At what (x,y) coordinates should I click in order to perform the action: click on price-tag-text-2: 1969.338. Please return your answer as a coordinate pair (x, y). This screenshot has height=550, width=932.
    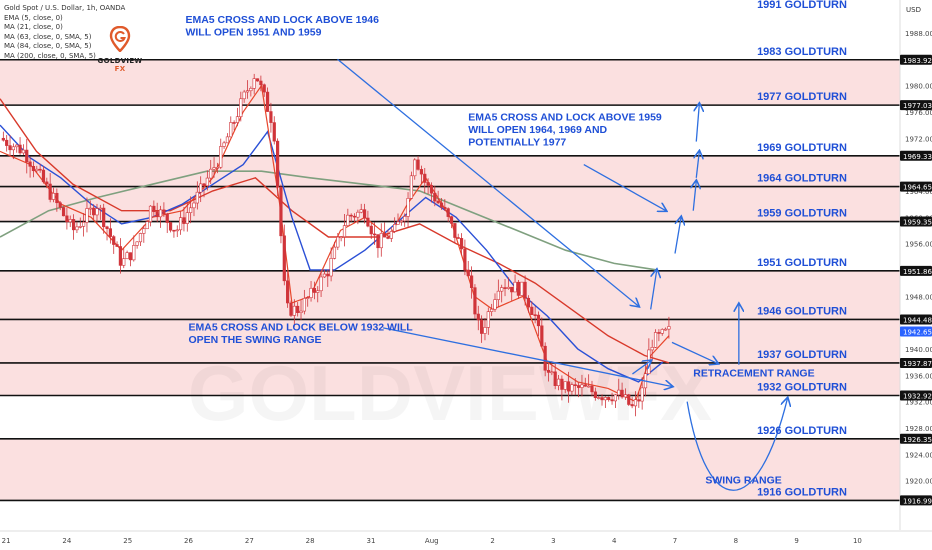
    Looking at the image, I should click on (917, 157).